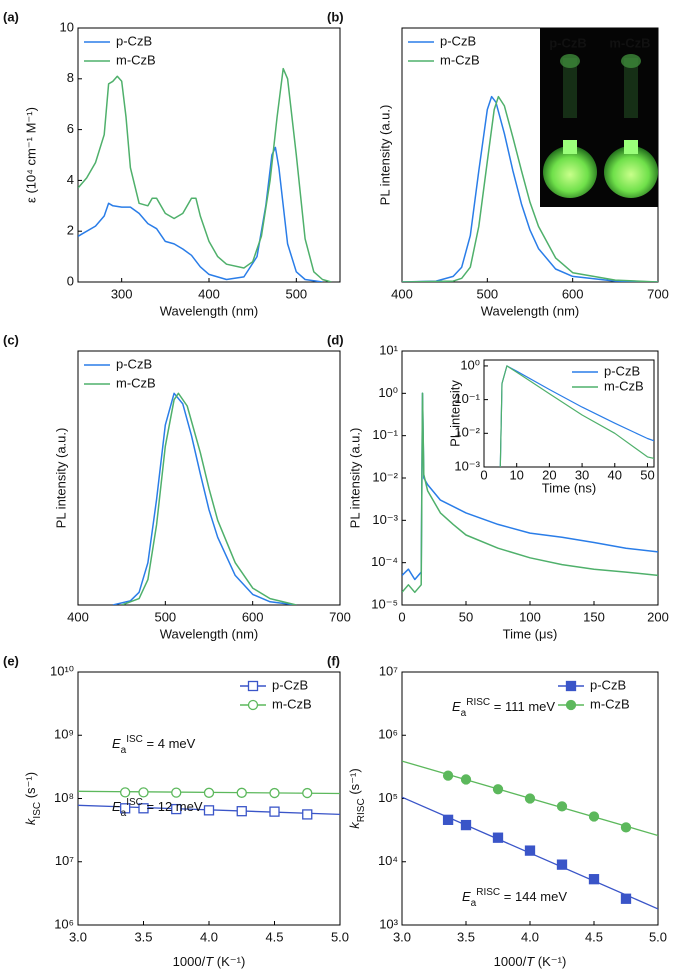 This screenshot has height=978, width=673. I want to click on text-part: ISC, so click(134, 739).